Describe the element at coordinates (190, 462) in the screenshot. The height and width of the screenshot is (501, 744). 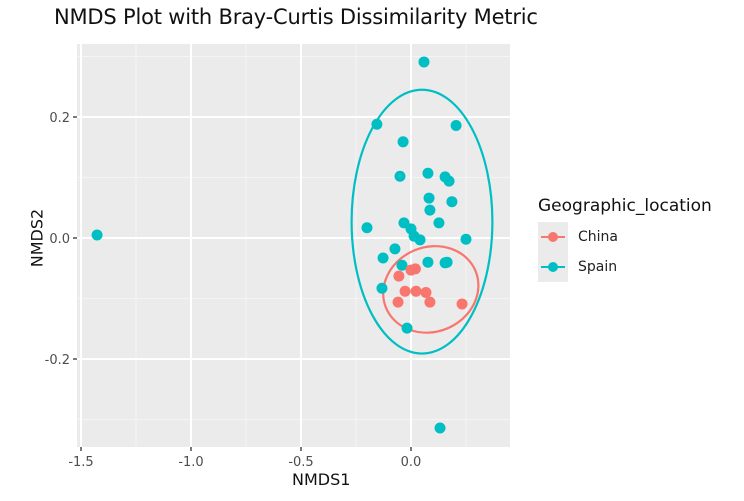
I see `svg-text: -1.0` at that location.